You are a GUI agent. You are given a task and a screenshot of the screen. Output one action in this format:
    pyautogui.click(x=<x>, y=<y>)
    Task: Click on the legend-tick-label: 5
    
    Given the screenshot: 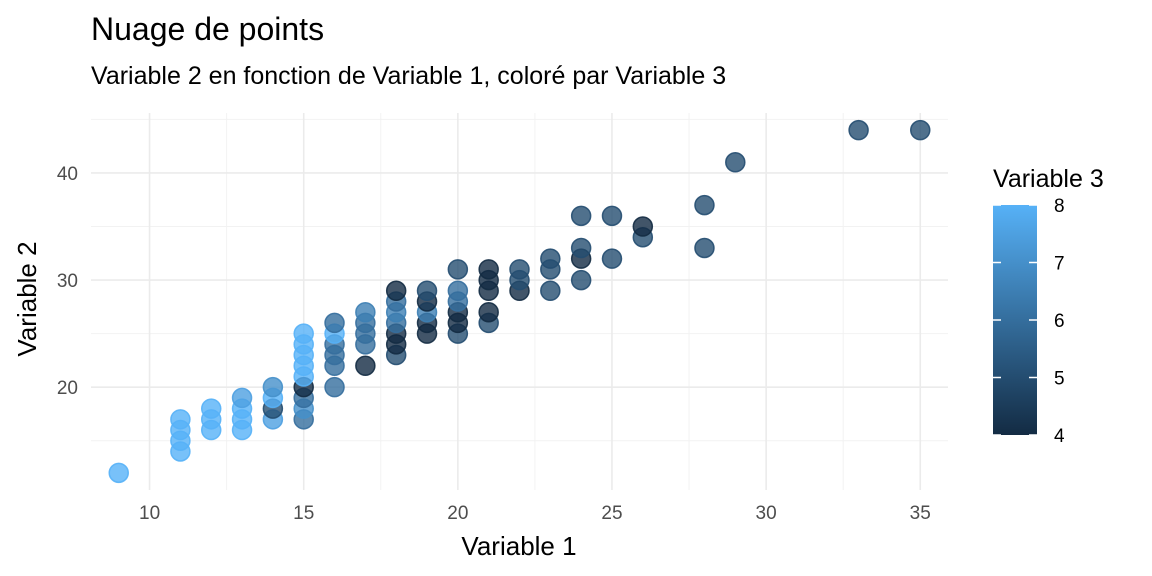 What is the action you would take?
    pyautogui.click(x=1059, y=379)
    